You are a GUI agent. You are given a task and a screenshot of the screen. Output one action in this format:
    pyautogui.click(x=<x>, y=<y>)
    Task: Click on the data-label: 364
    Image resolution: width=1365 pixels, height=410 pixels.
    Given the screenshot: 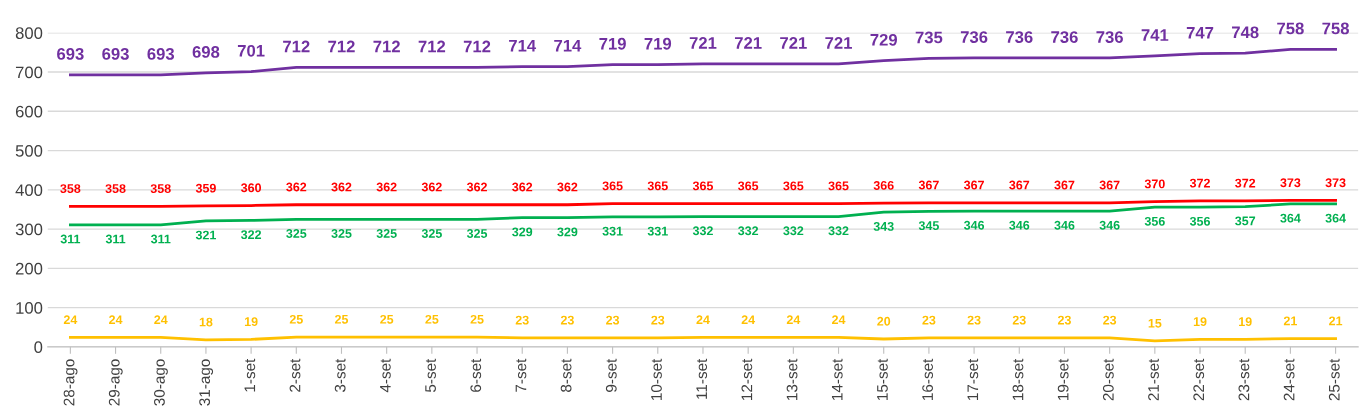 What is the action you would take?
    pyautogui.click(x=1290, y=218)
    